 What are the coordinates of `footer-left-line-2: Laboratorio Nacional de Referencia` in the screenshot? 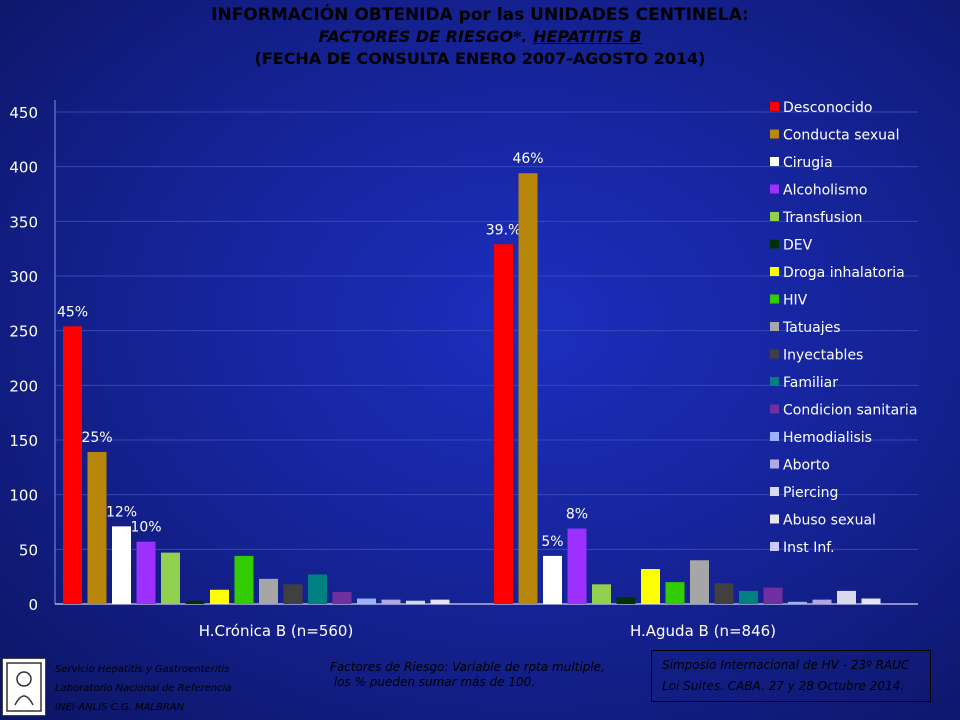 It's located at (143, 688).